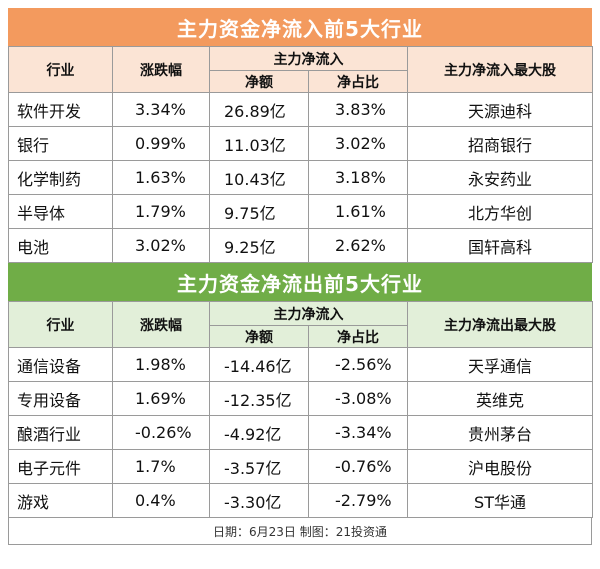  Describe the element at coordinates (358, 211) in the screenshot. I see `net-ratio-cell: 1.61%` at that location.